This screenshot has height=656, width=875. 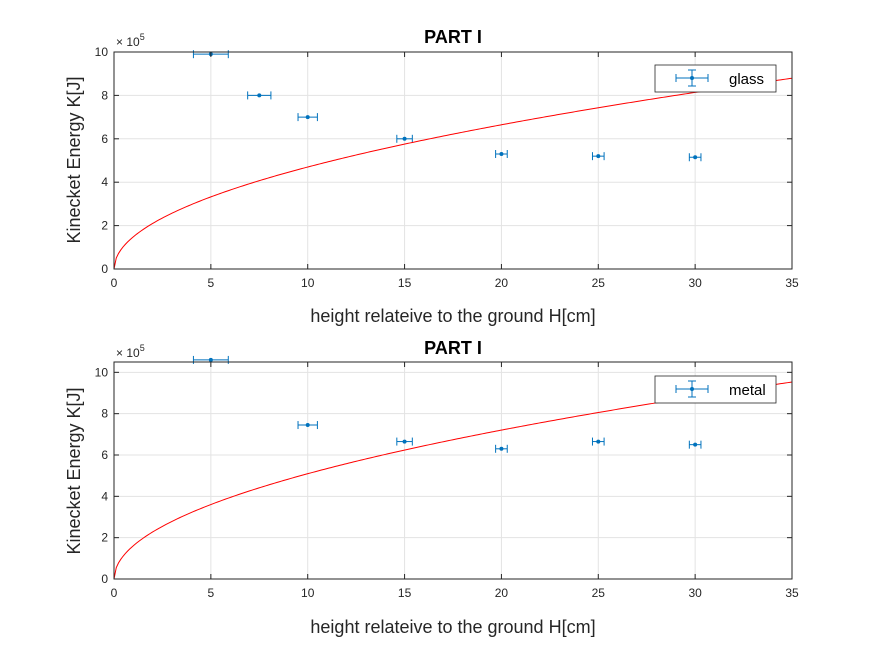 I want to click on legend: glass, so click(x=715, y=78).